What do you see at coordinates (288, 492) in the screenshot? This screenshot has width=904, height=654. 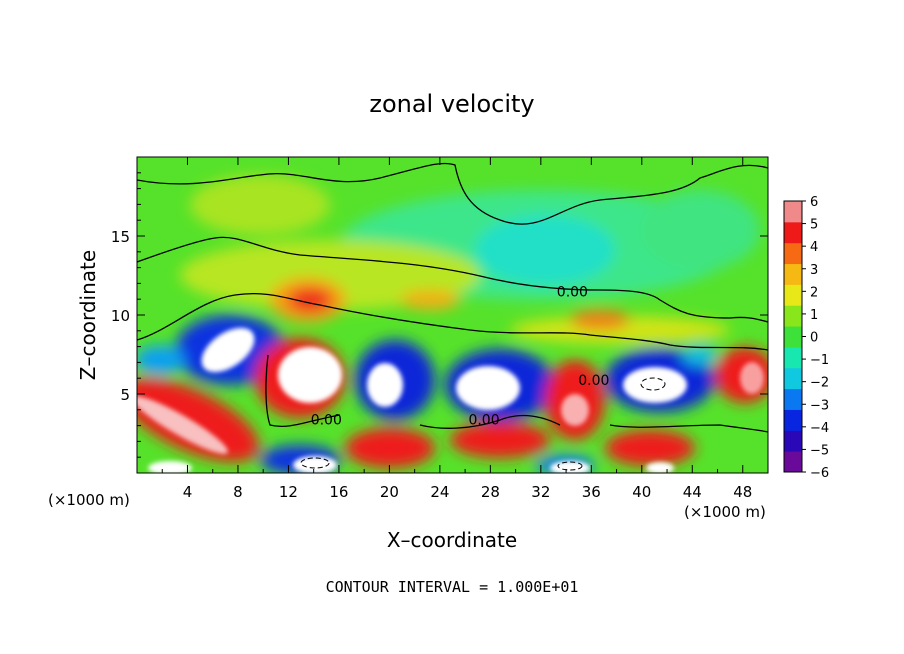 I see `x-tick-label: 12` at bounding box center [288, 492].